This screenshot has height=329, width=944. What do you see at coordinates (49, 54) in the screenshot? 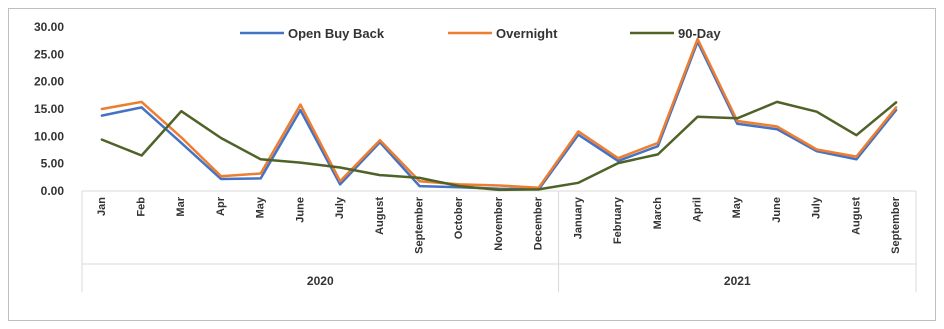
I see `y-tick-label: 25.00` at bounding box center [49, 54].